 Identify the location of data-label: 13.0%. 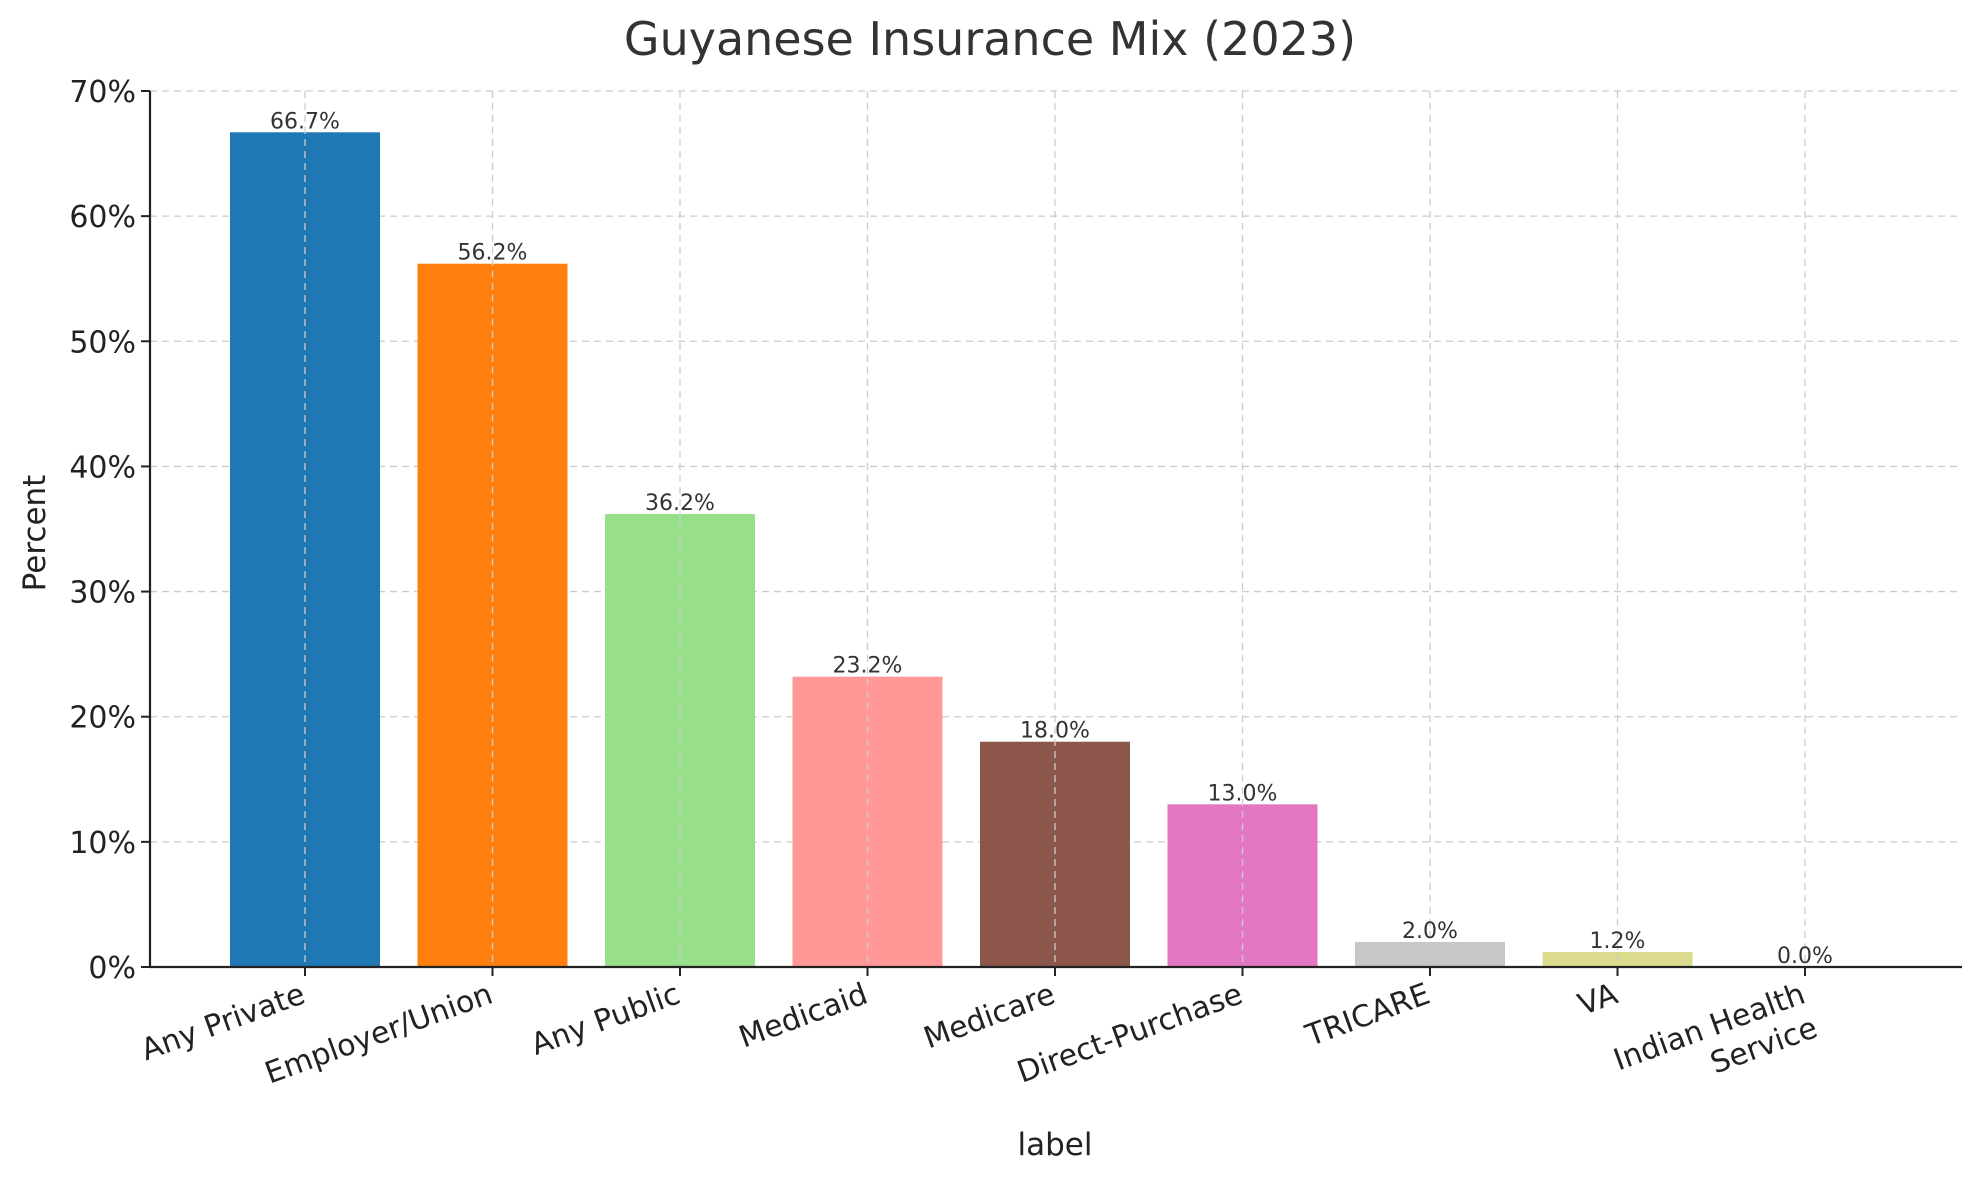
(1243, 793).